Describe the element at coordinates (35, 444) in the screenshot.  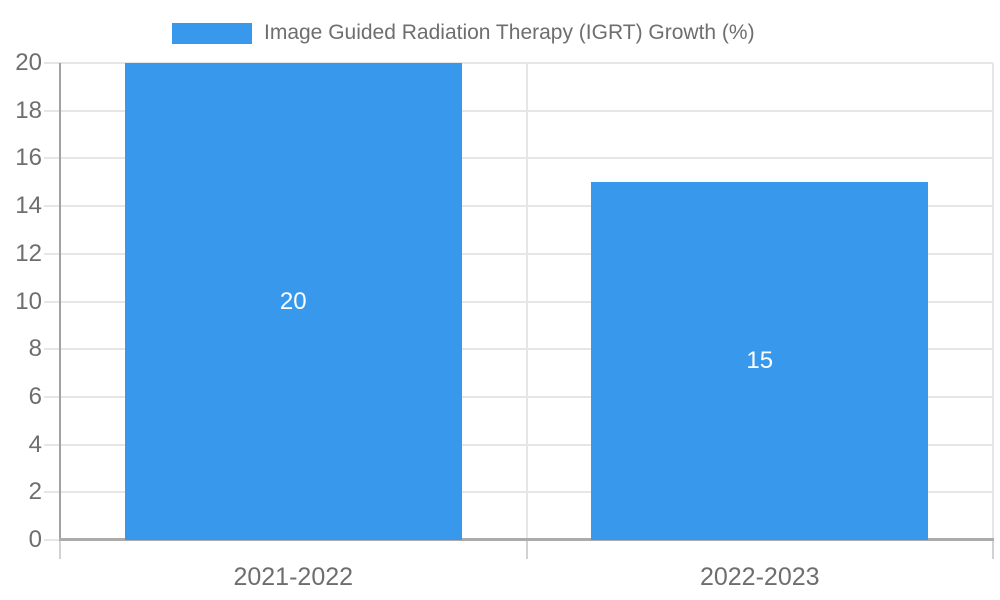
I see `y-tick-label-4: 4` at that location.